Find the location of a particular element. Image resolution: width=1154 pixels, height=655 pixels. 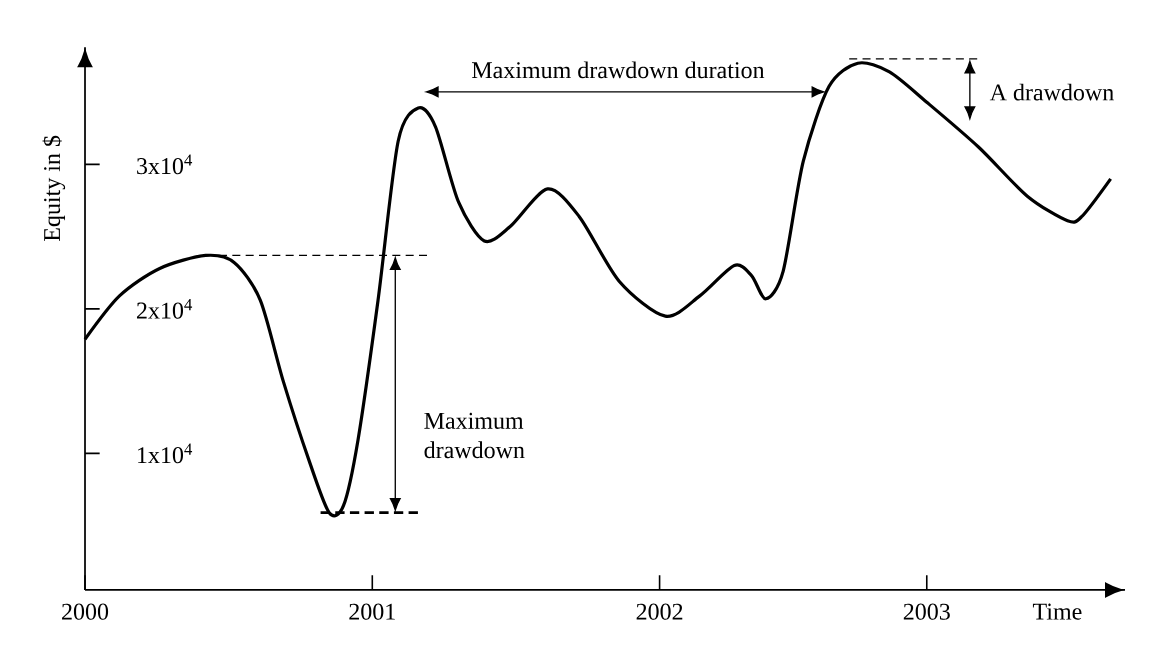

annotation: Maximum drawdown is located at coordinates (474, 435).